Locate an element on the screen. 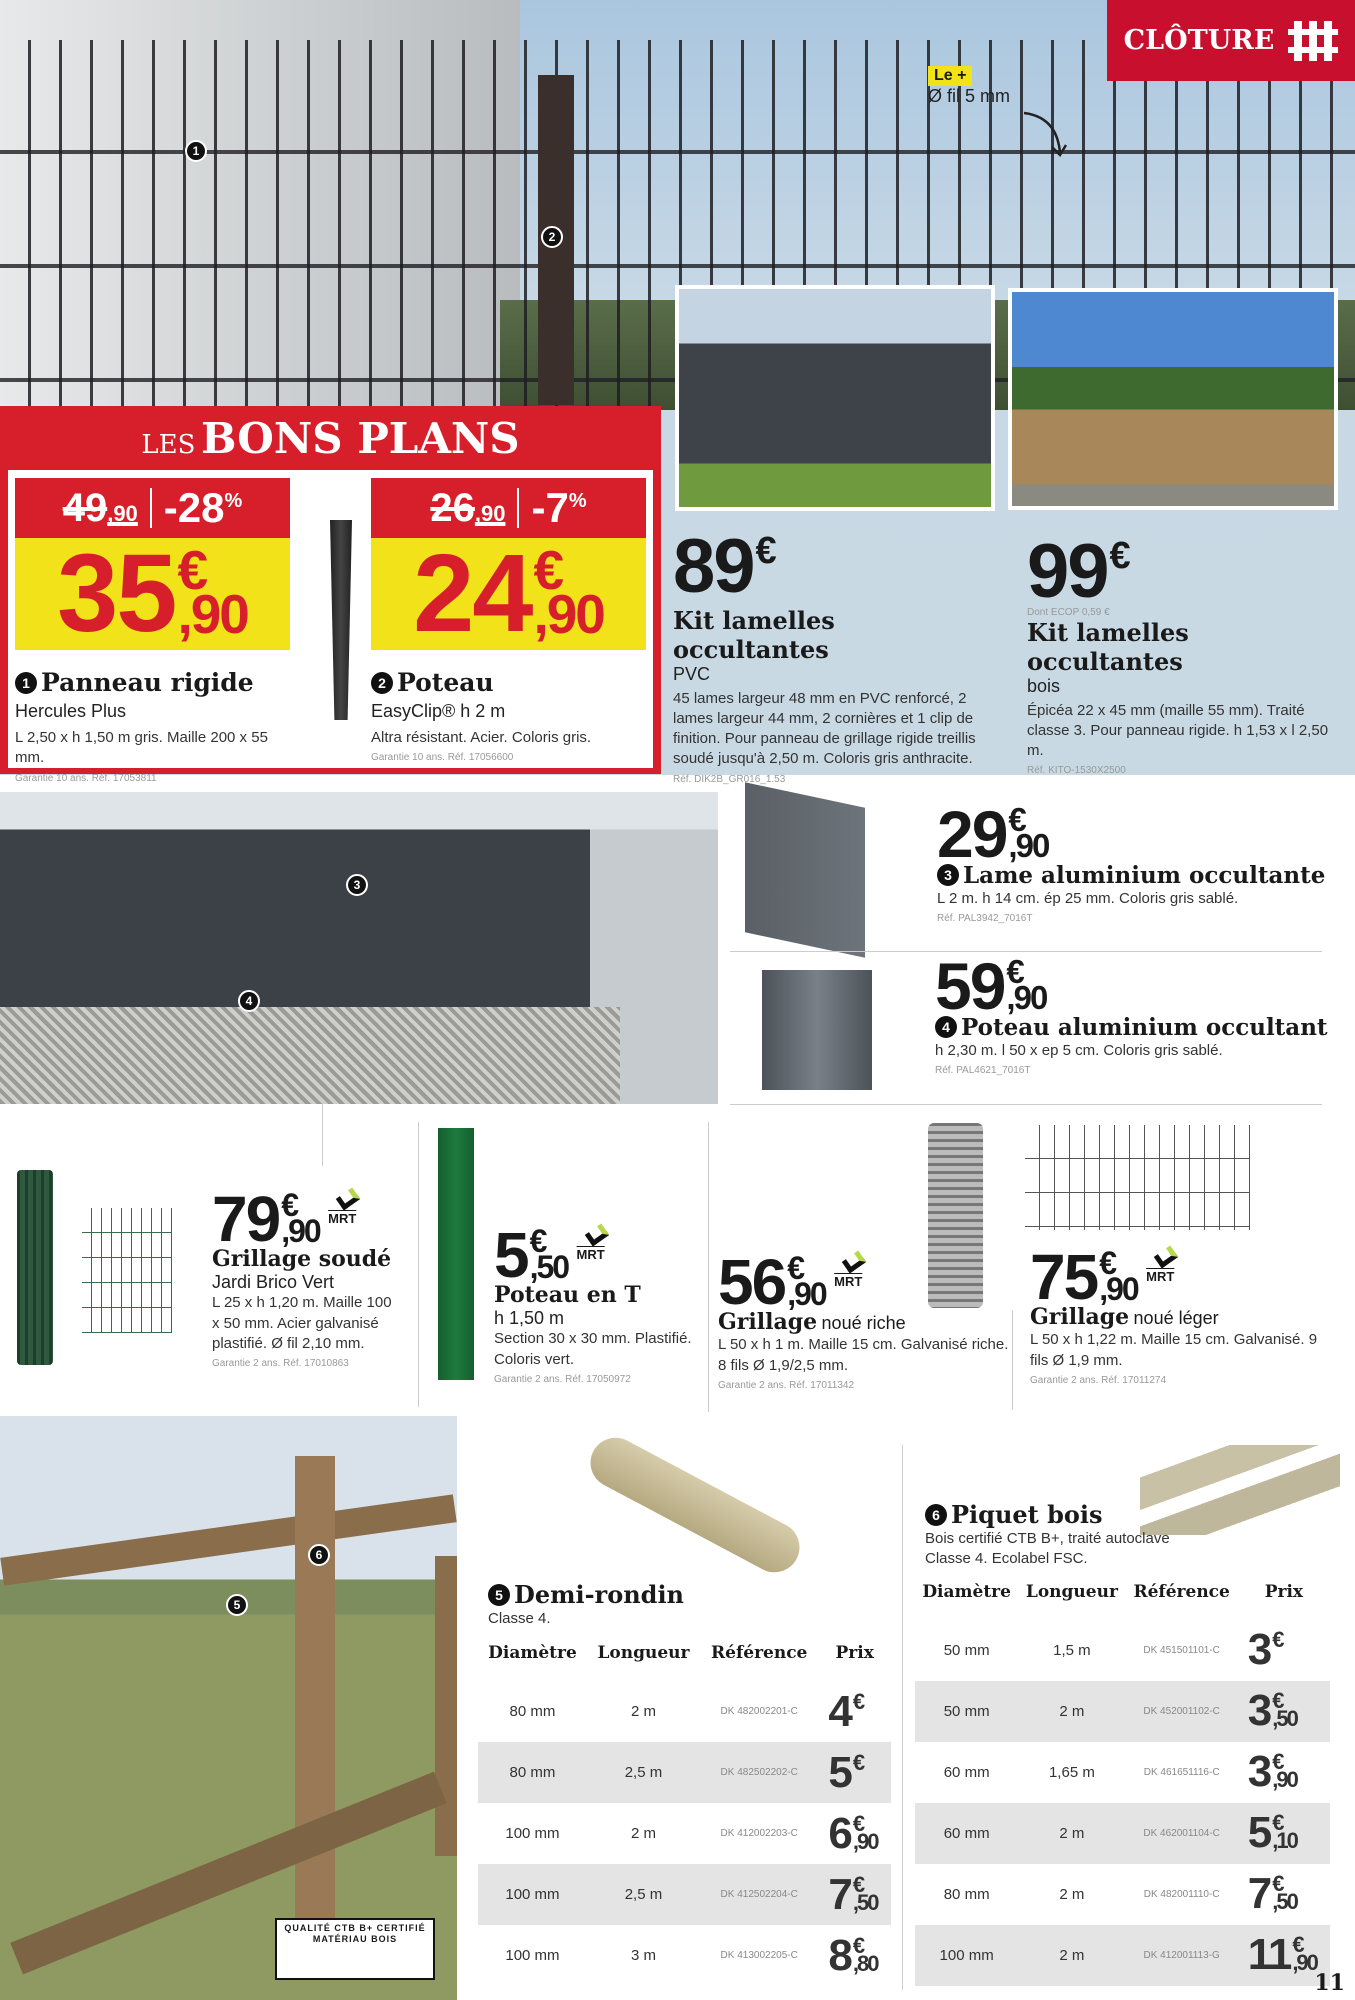 This screenshot has height=2000, width=1355. reference: DK 462001104-C is located at coordinates (1181, 1833).